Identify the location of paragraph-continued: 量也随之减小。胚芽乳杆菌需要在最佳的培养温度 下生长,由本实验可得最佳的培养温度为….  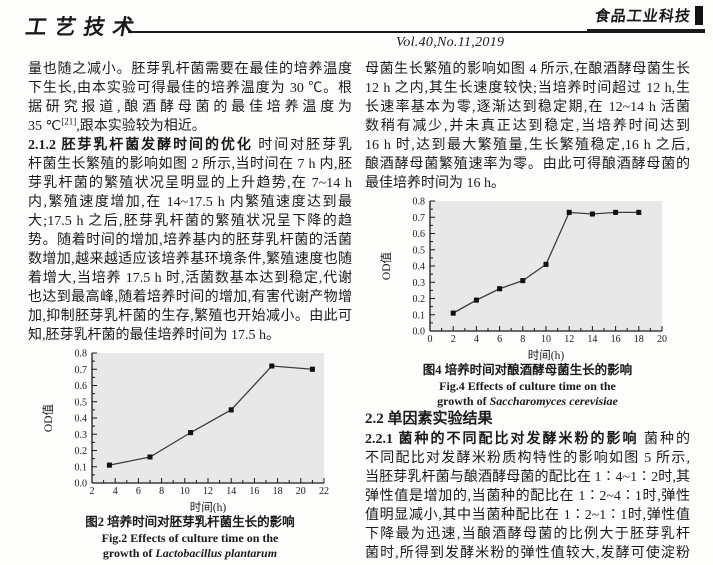
(190, 98).